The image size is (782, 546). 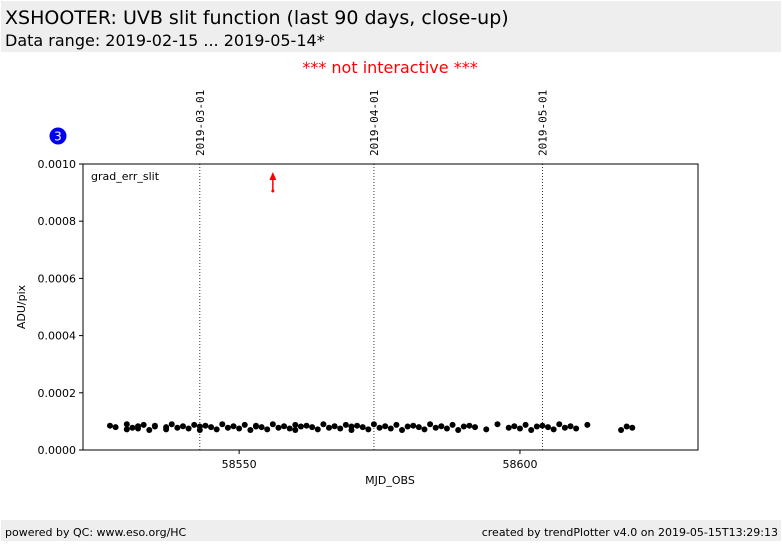 What do you see at coordinates (200, 123) in the screenshot?
I see `date-label: 2019-03-01` at bounding box center [200, 123].